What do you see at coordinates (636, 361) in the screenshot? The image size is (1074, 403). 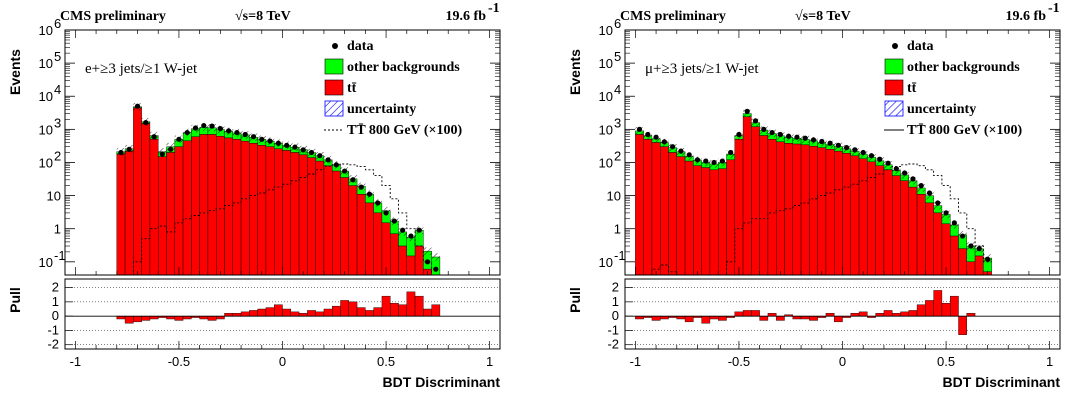 I see `x-tick-label: -1` at bounding box center [636, 361].